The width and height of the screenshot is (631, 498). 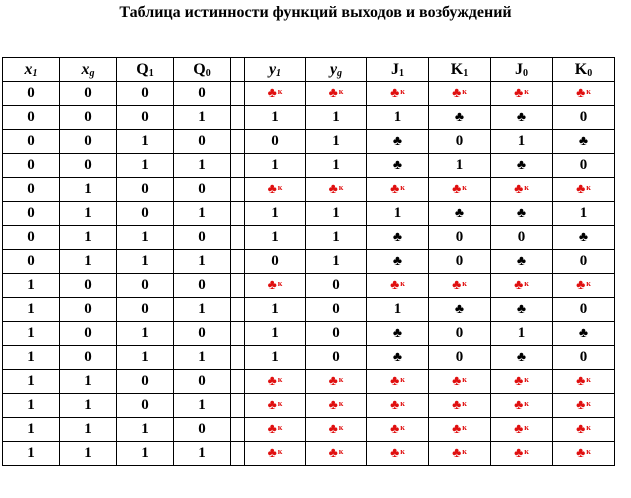 I want to click on column-header-label: J, so click(x=395, y=69).